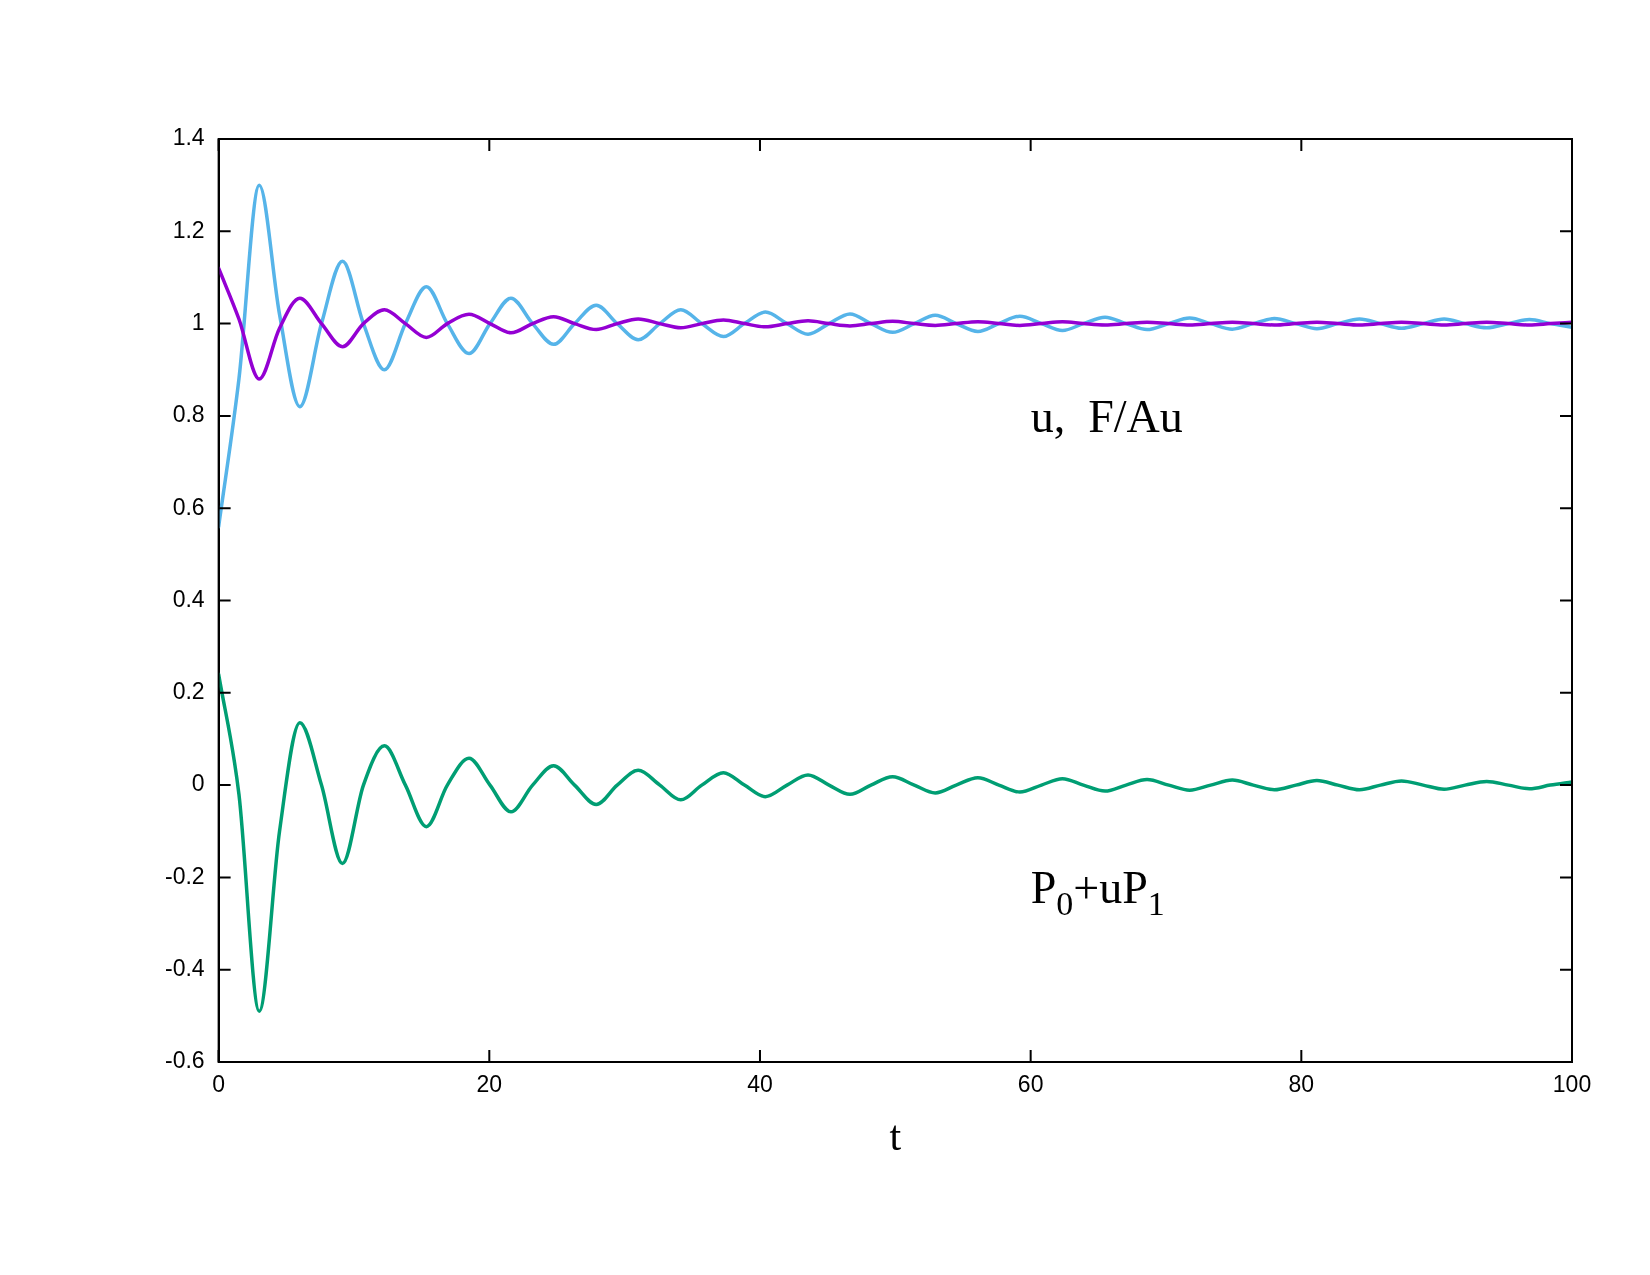 Image resolution: width=1650 pixels, height=1275 pixels. Describe the element at coordinates (1030, 1084) in the screenshot. I see `x-tick-label: 60` at that location.